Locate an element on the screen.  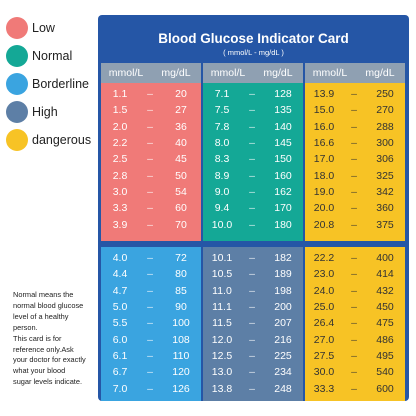
table-row: 16.6 – 300 is located at coordinates (355, 143).